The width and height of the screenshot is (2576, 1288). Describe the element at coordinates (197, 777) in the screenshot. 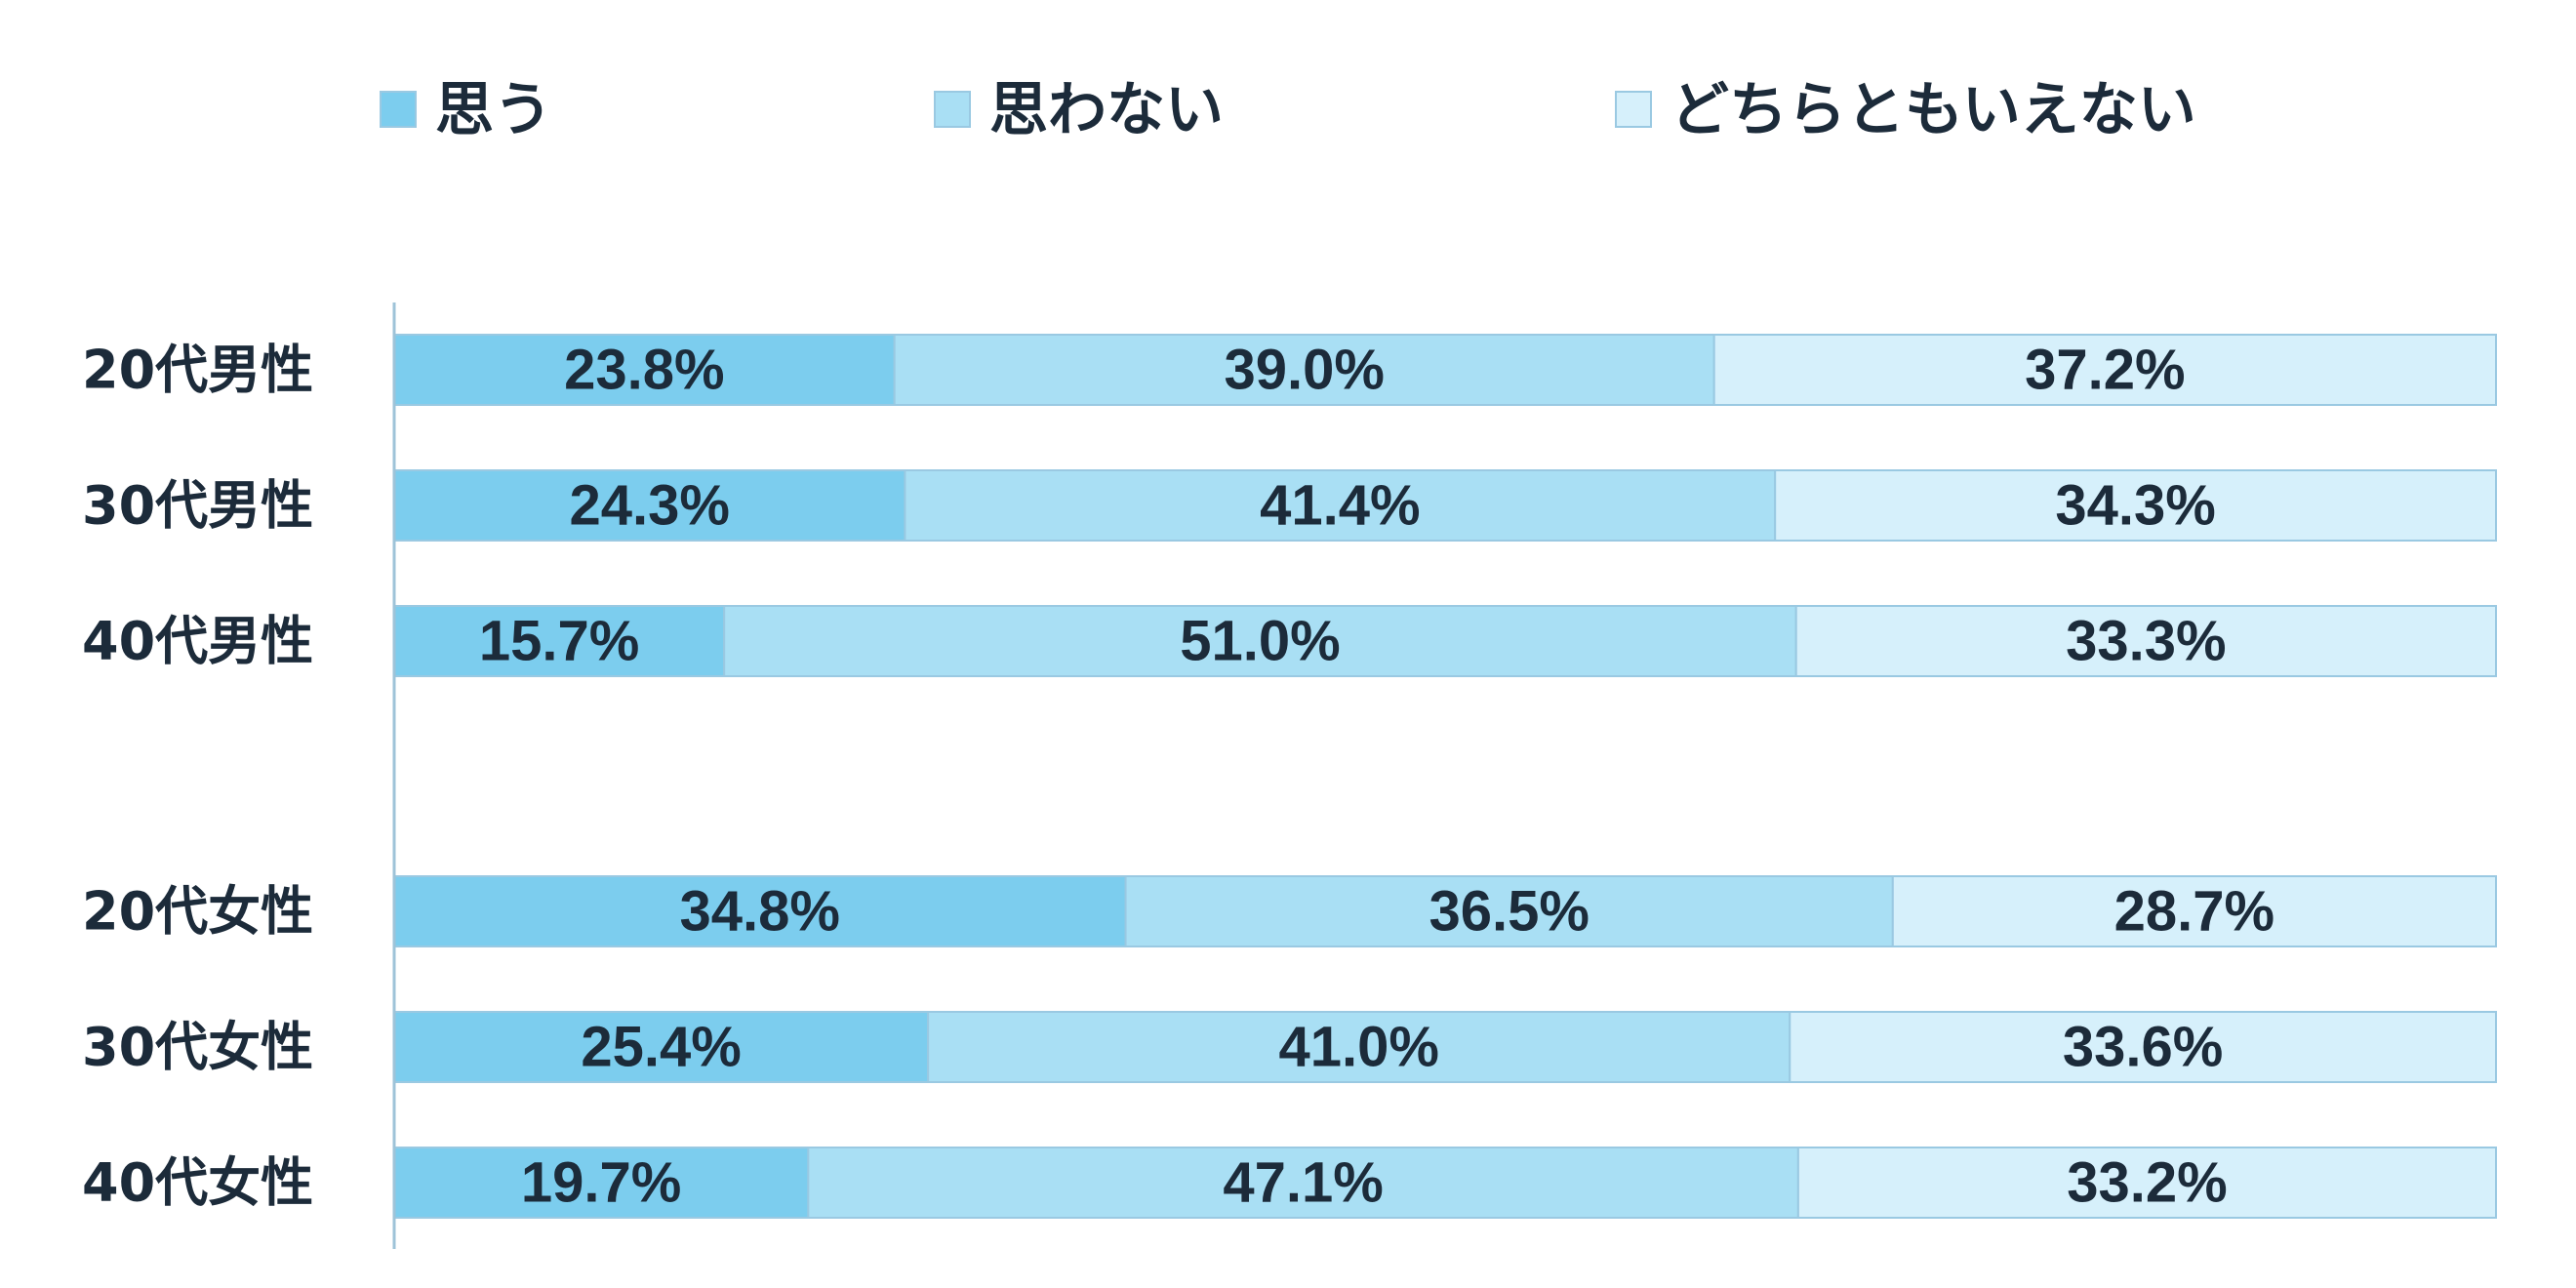

I see `category-labels: 20代男性 30代男性 40代男性 20代女性 30代女性 40代女性` at that location.